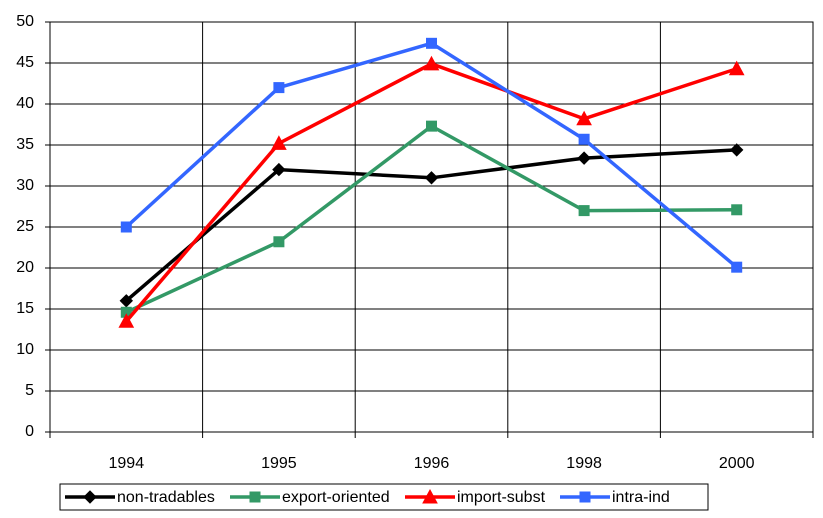 The image size is (823, 518). Describe the element at coordinates (336, 497) in the screenshot. I see `legend-label: export-oriented` at that location.